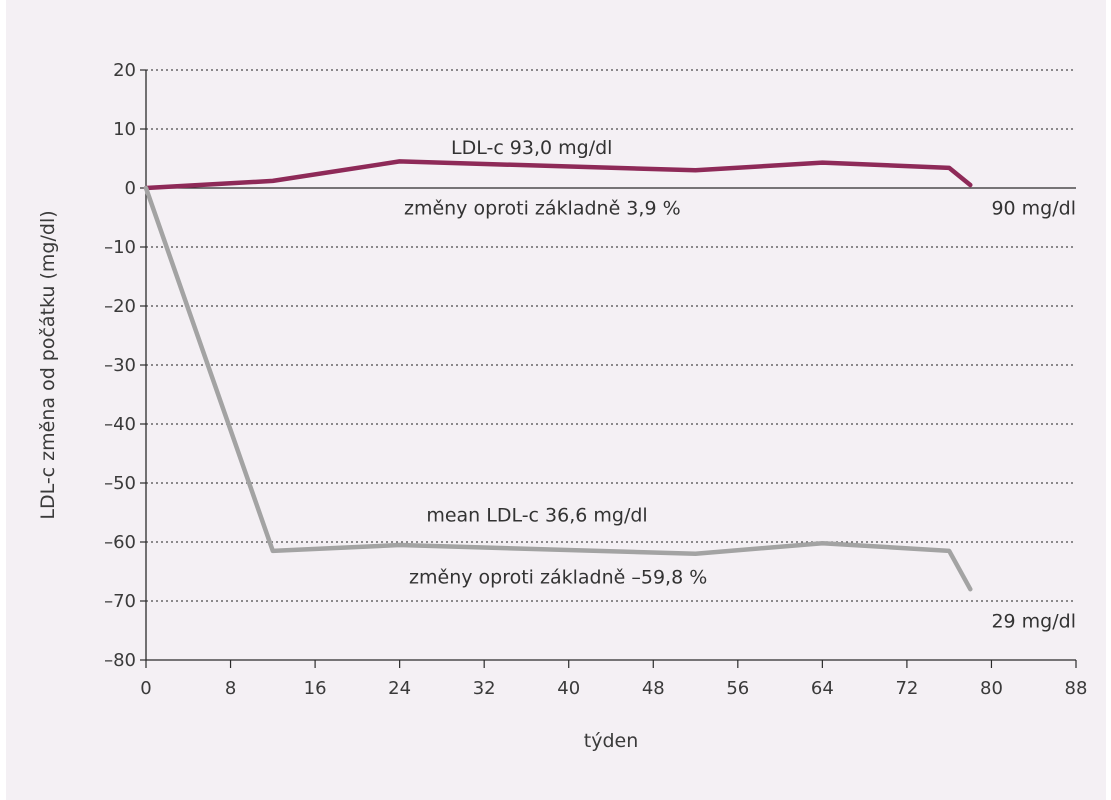 The width and height of the screenshot is (1111, 800). What do you see at coordinates (991, 688) in the screenshot?
I see `x-tick-label: 80` at bounding box center [991, 688].